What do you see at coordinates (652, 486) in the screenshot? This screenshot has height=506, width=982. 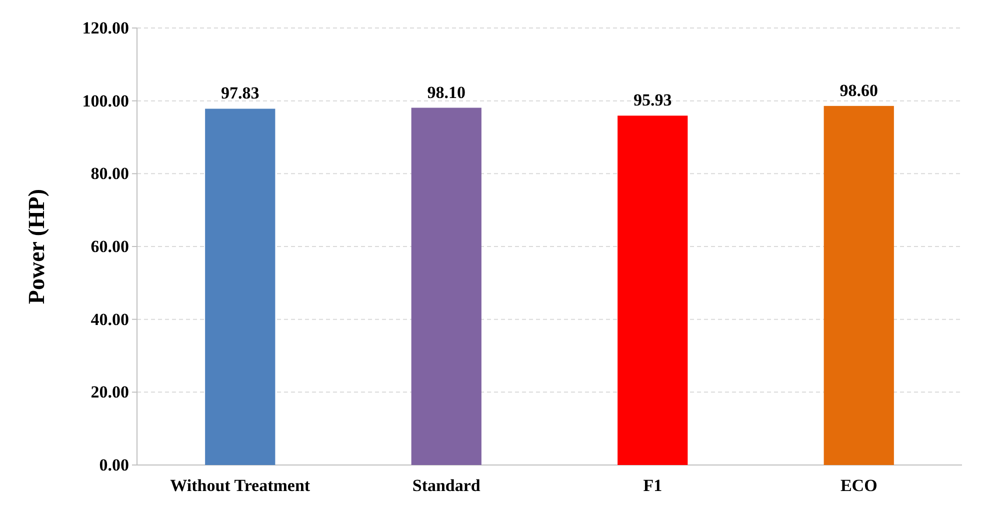 I see `x-tick-label: F1` at bounding box center [652, 486].